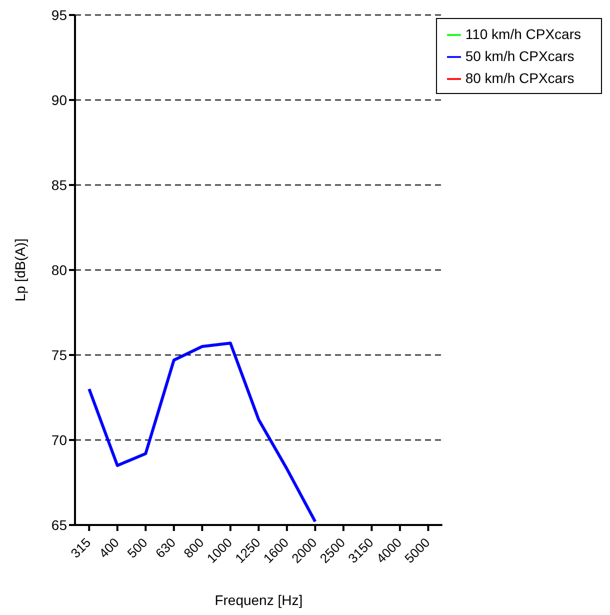  Describe the element at coordinates (59, 184) in the screenshot. I see `y-tick-label: 85` at that location.